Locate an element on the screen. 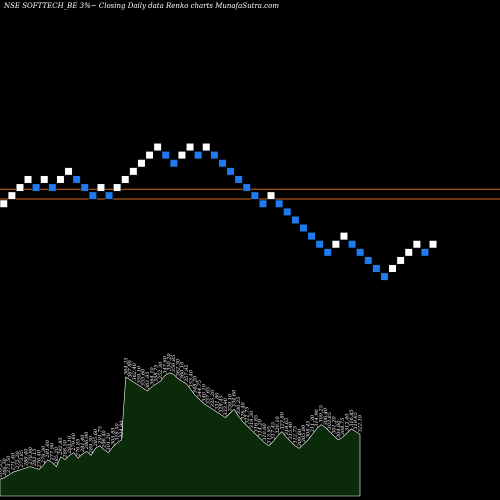 This screenshot has height=500, width=500. volume-label: 317.45 is located at coordinates (274, 431).